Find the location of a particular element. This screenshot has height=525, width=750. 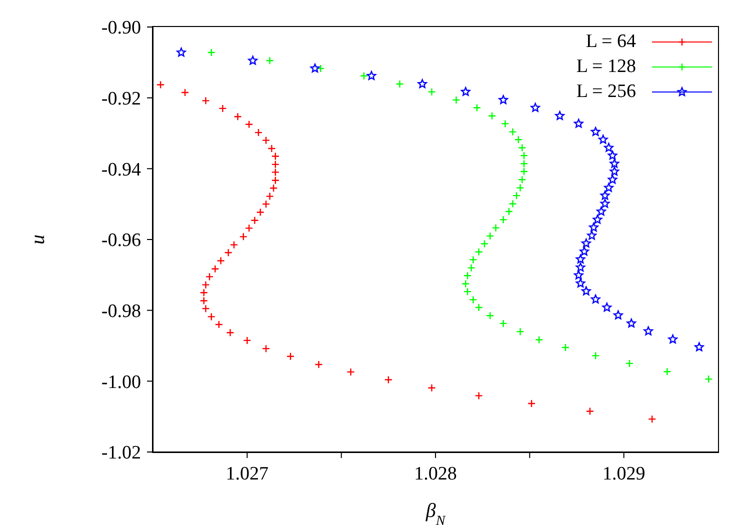

y-tick-label: -0.92 is located at coordinates (121, 99).